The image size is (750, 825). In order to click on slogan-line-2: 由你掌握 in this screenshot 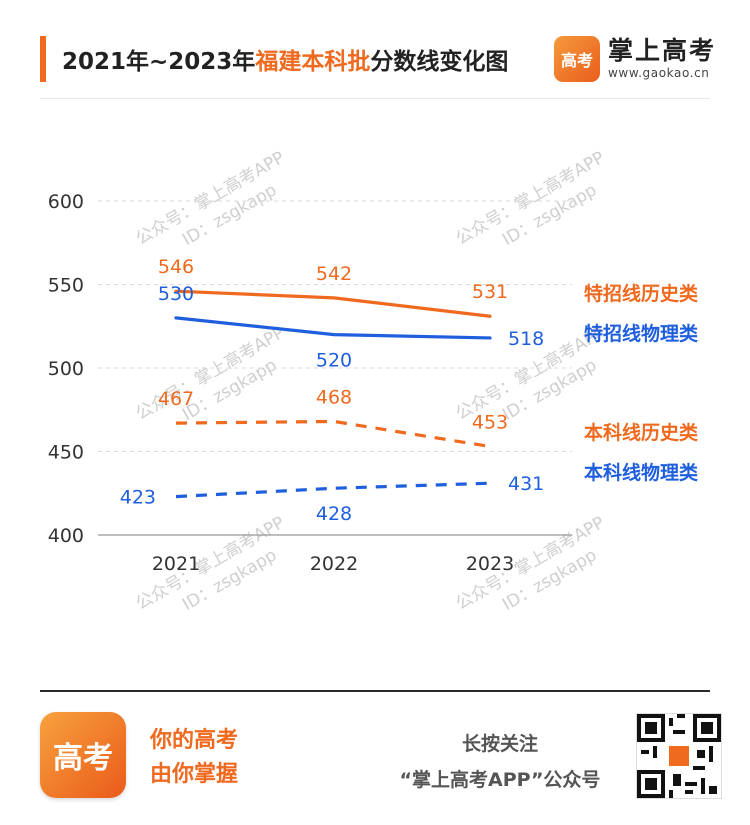, I will do `click(194, 774)`.